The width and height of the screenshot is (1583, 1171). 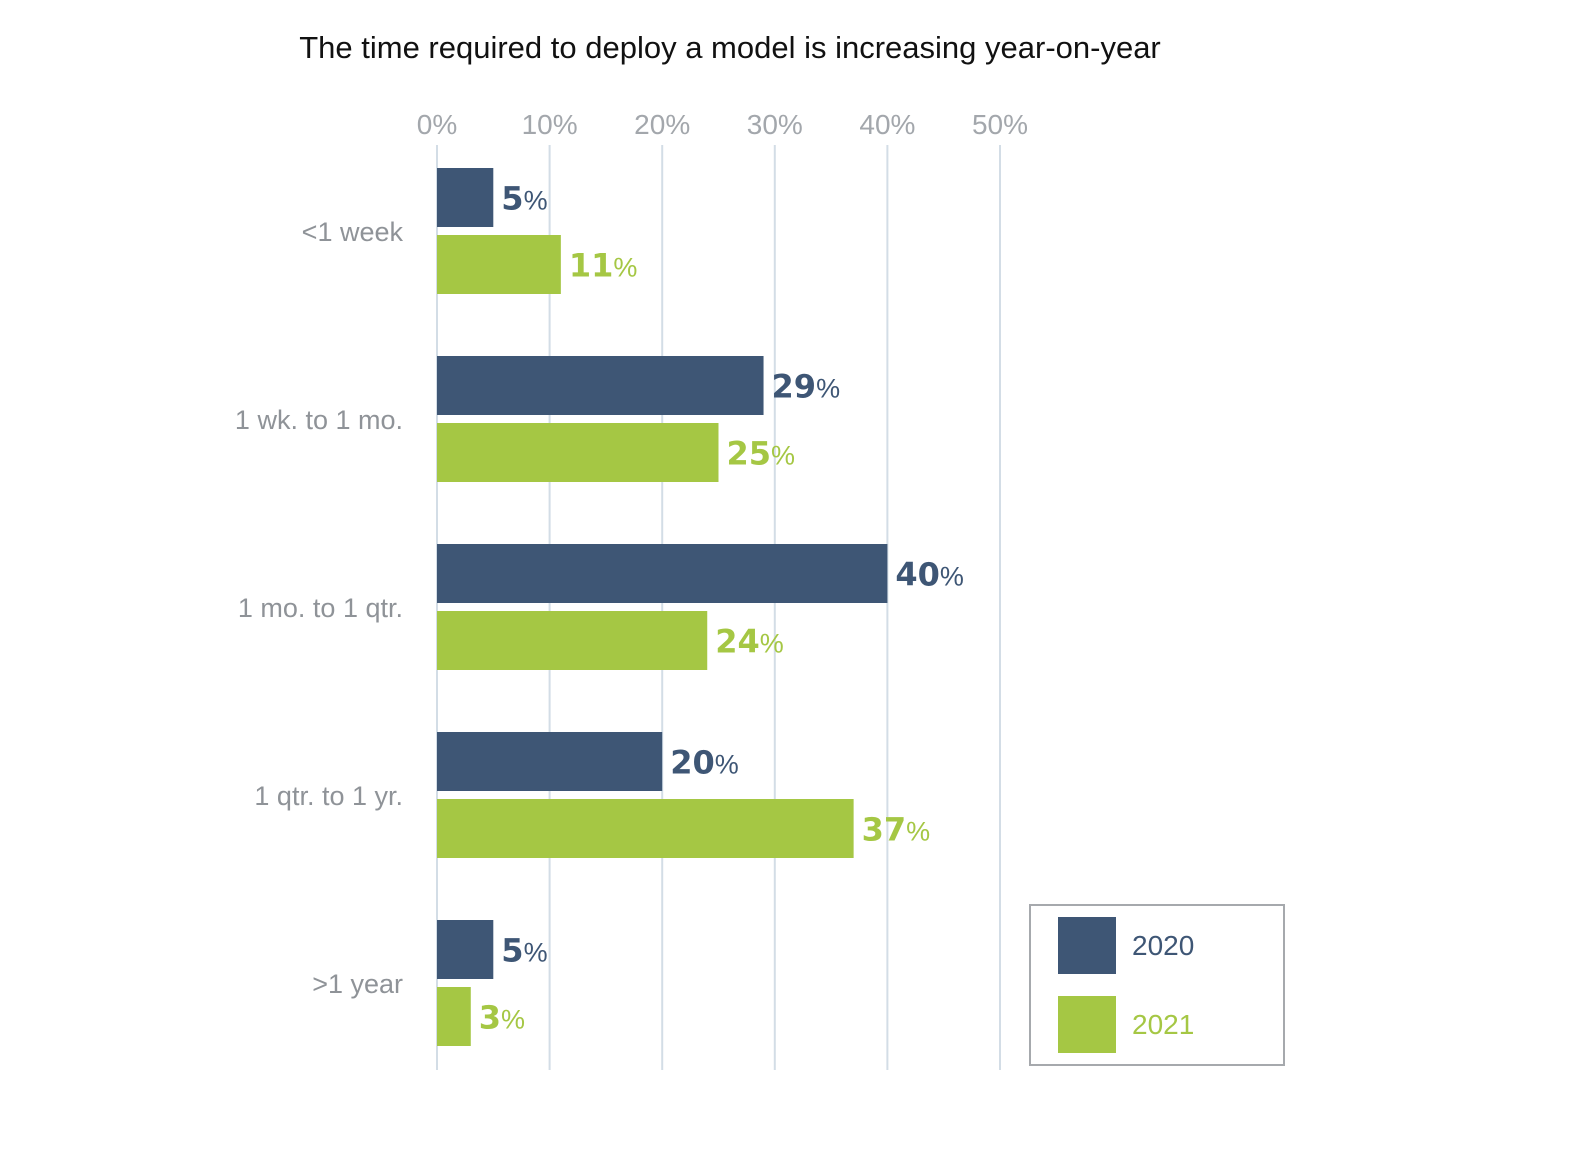 I want to click on legend-swatch-2020, so click(x=1087, y=945).